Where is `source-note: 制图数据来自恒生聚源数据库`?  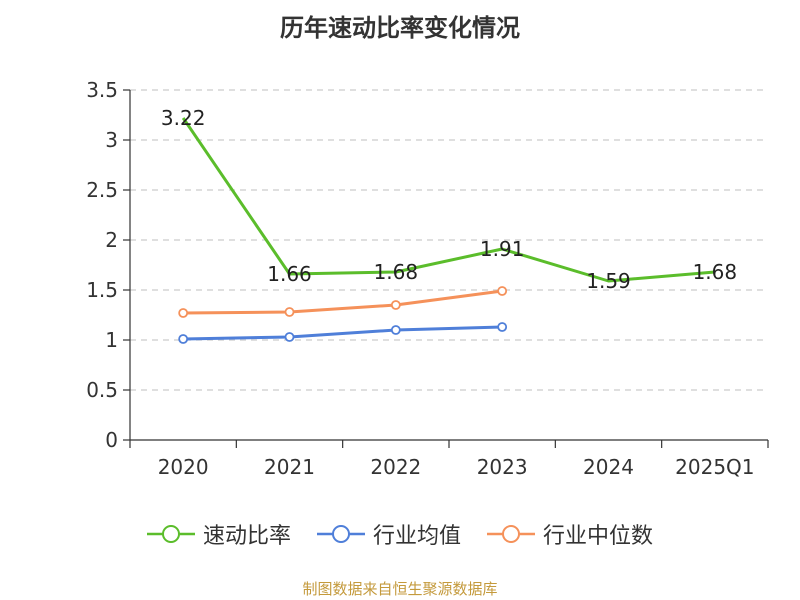 source-note: 制图数据来自恒生聚源数据库 is located at coordinates (400, 589).